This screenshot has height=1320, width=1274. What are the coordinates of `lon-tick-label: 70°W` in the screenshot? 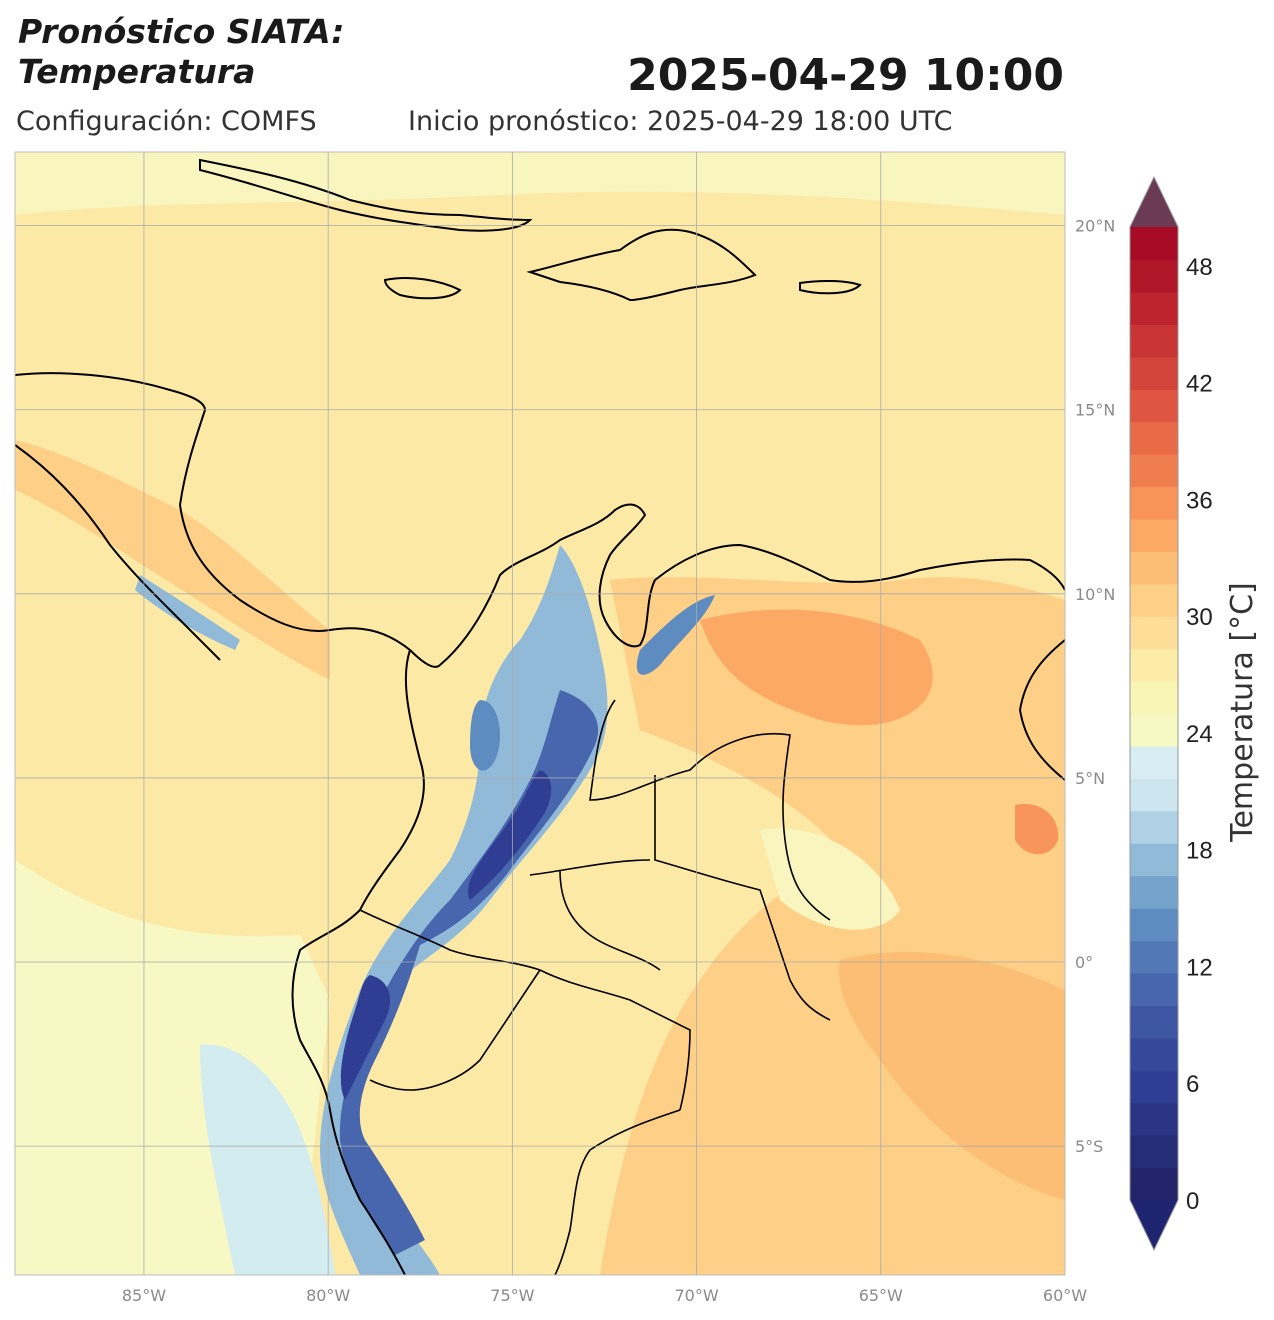 It's located at (696, 1295).